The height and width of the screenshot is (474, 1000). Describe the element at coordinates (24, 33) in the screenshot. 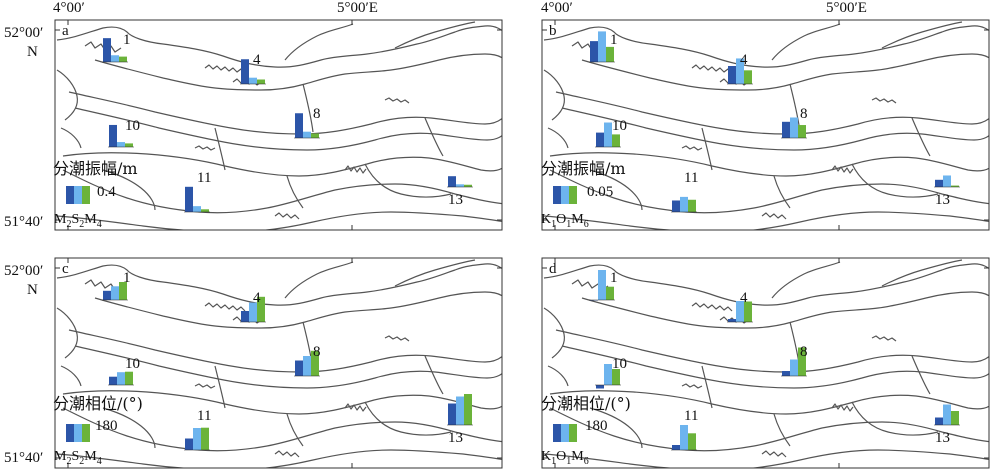

I see `lat-label-52-top: 52°00′` at that location.